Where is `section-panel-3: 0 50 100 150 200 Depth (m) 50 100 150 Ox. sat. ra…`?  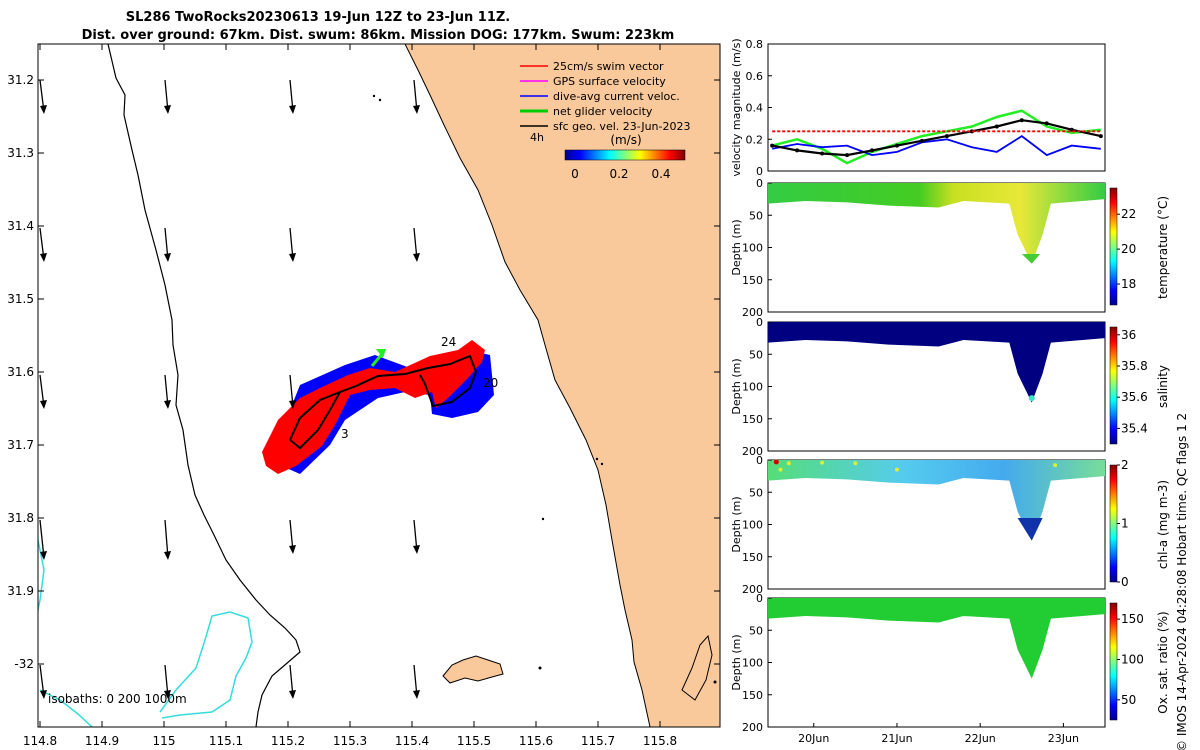
section-panel-3: 0 50 100 150 200 Depth (m) 50 100 150 Ox. sat. ra… is located at coordinates (950, 663).